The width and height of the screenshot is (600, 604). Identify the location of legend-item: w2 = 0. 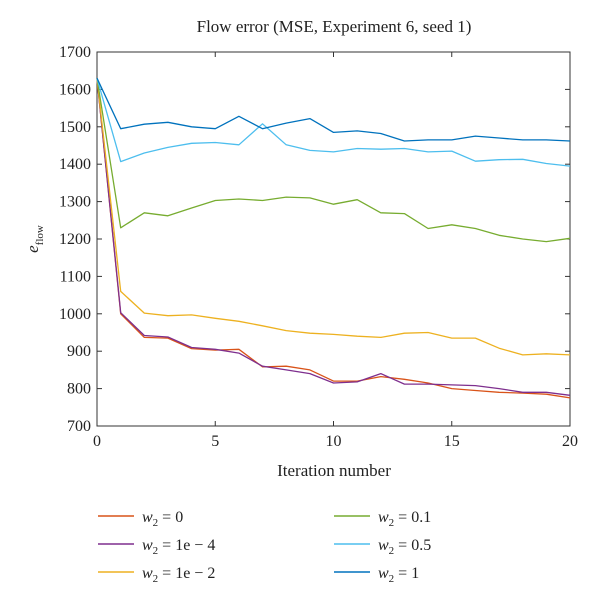
(140, 519).